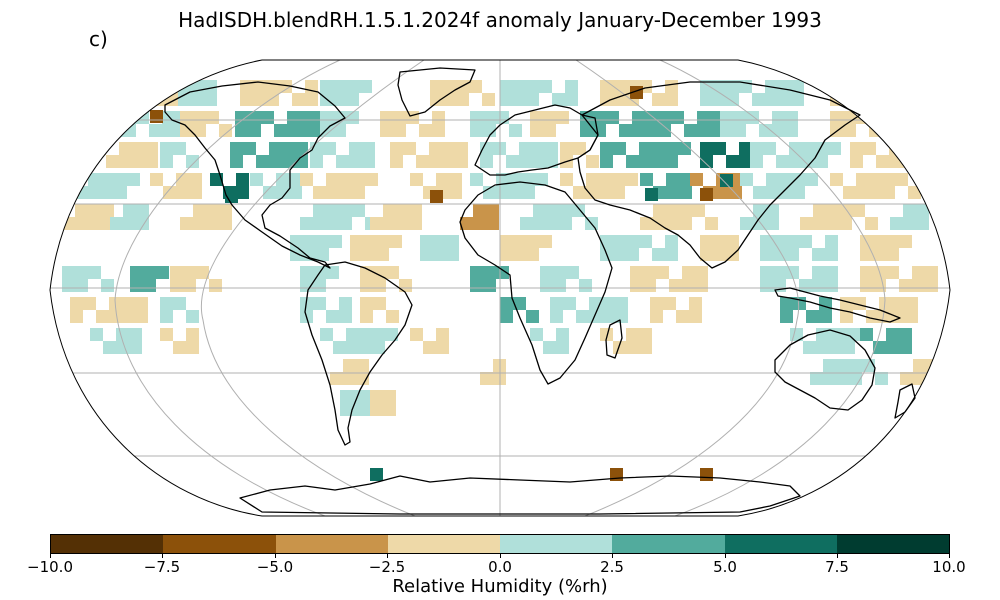 The image size is (1000, 600). Describe the element at coordinates (614, 339) in the screenshot. I see `coastline-madagascar` at that location.